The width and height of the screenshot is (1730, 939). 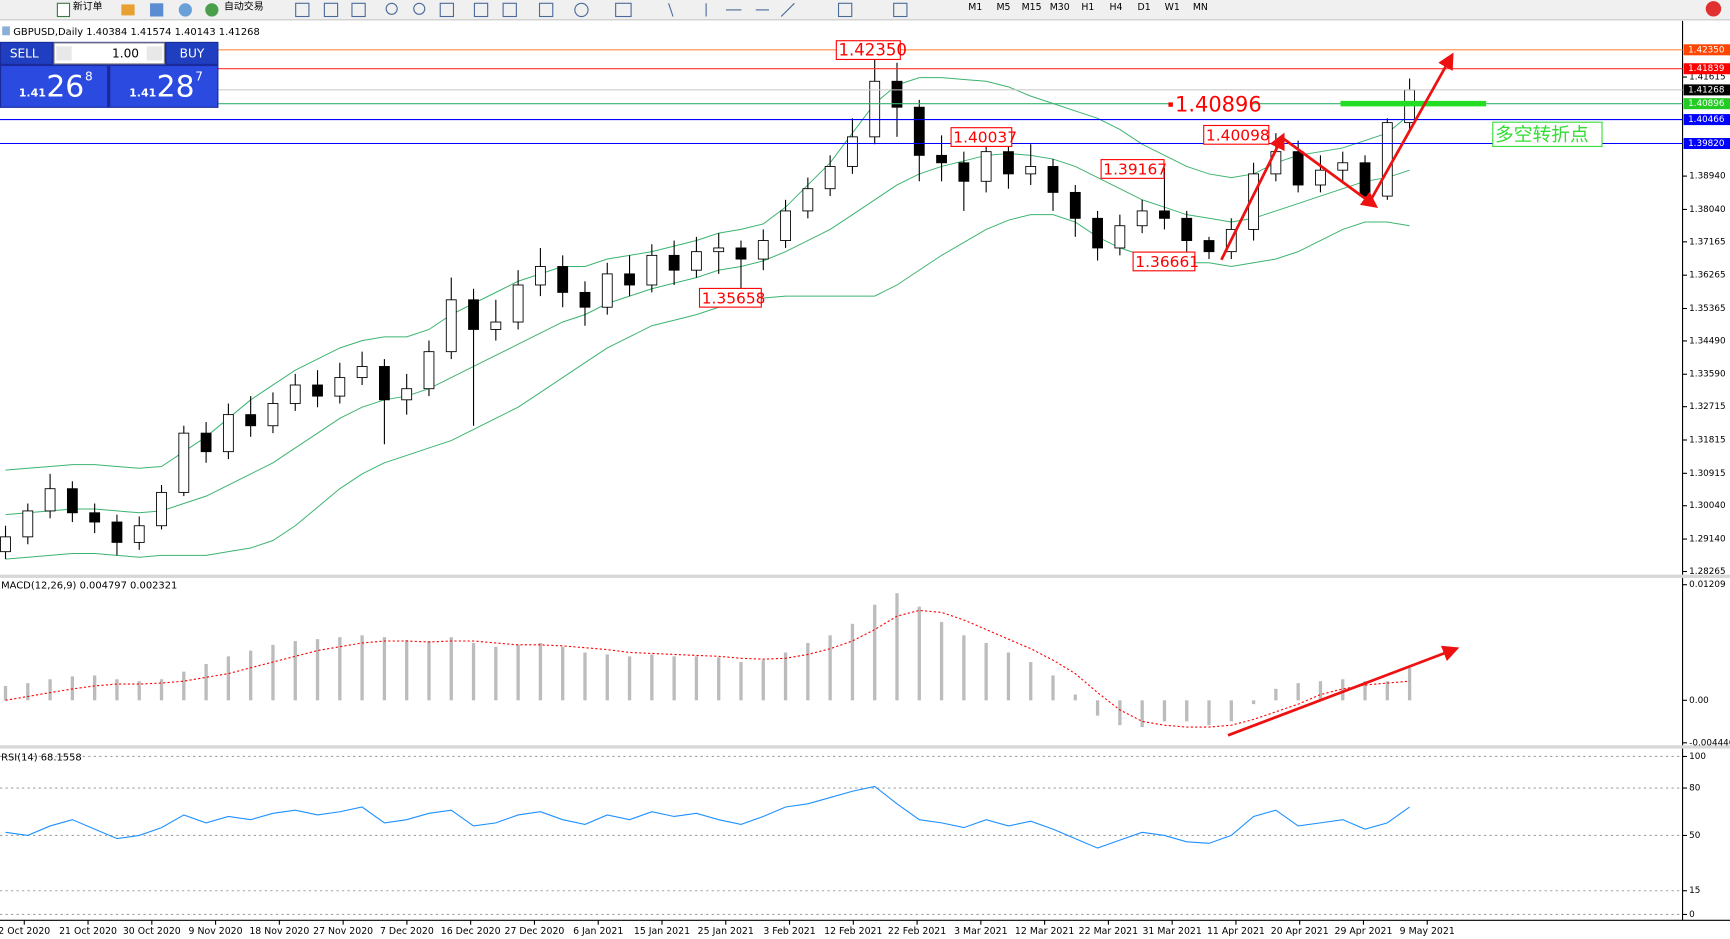 What do you see at coordinates (109, 53) in the screenshot?
I see `volume-field` at bounding box center [109, 53].